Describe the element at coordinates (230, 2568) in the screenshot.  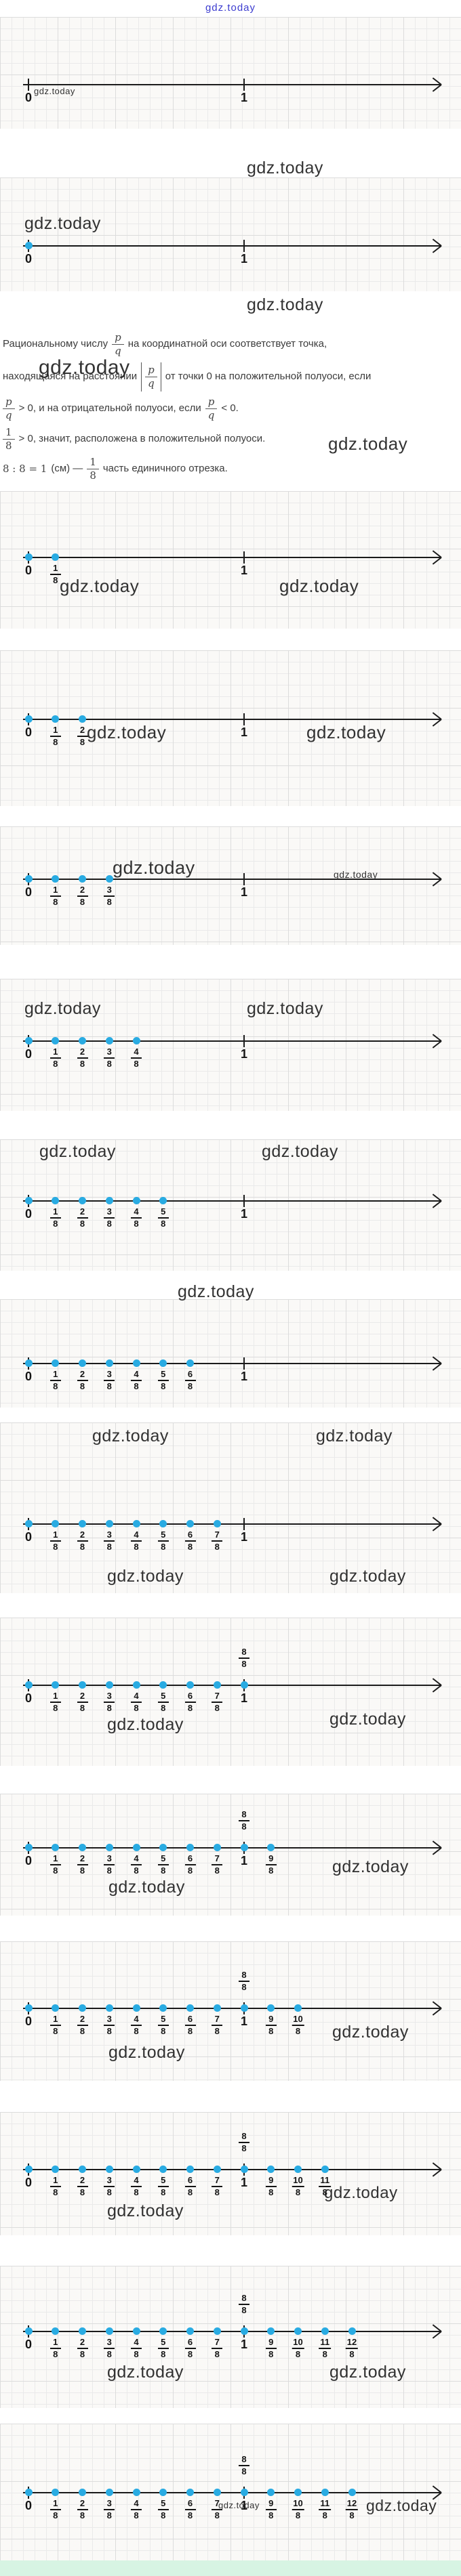
I see `bottom-green-strip` at that location.